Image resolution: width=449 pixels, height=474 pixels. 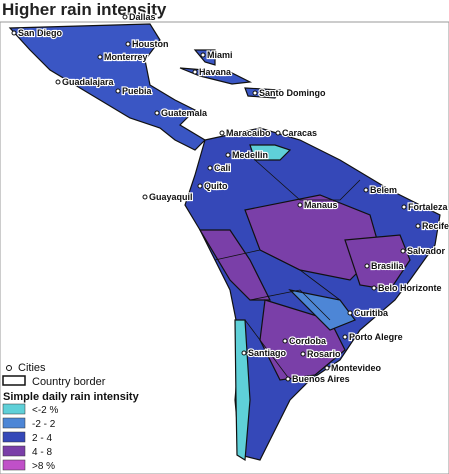 I want to click on legend-label: -2 - 2, so click(x=44, y=424).